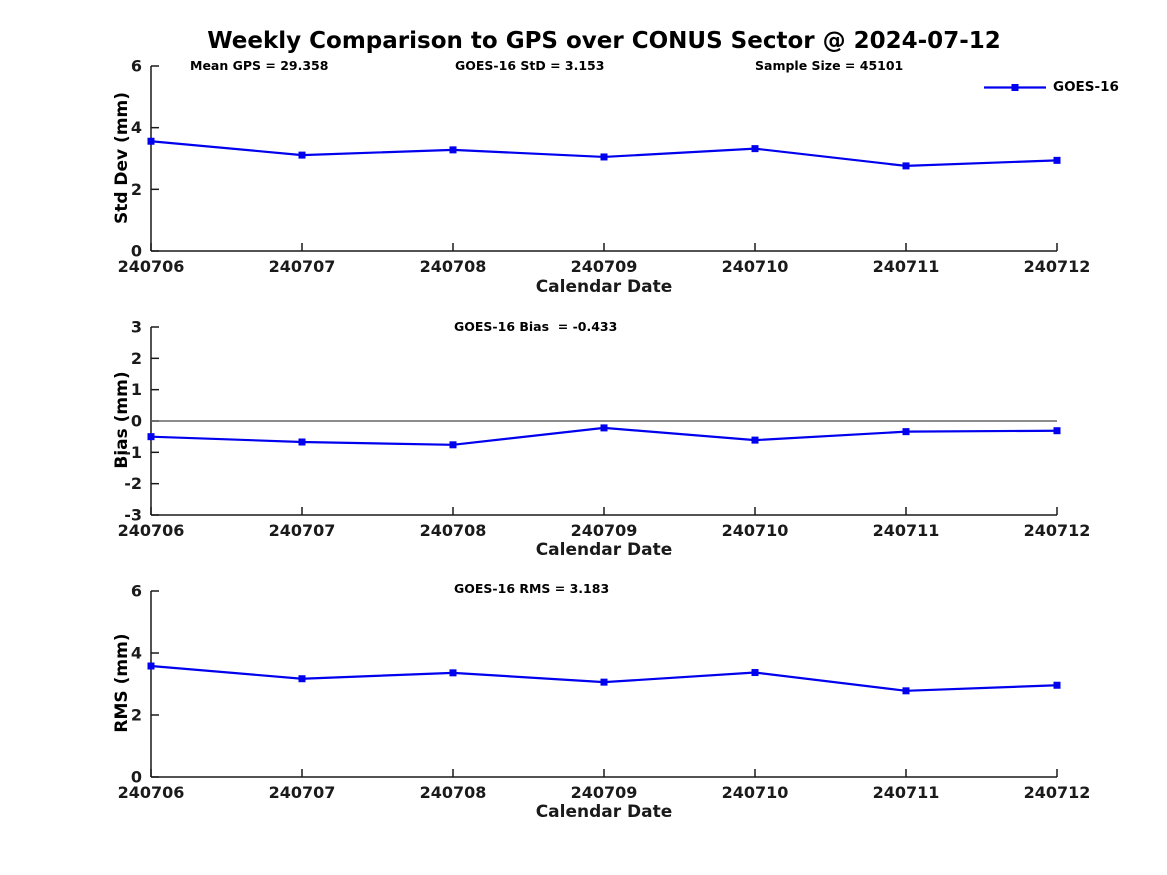 Image resolution: width=1167 pixels, height=875 pixels. What do you see at coordinates (536, 326) in the screenshot?
I see `annotation-goes16-bias: GOES-16 Bias = -0.433` at bounding box center [536, 326].